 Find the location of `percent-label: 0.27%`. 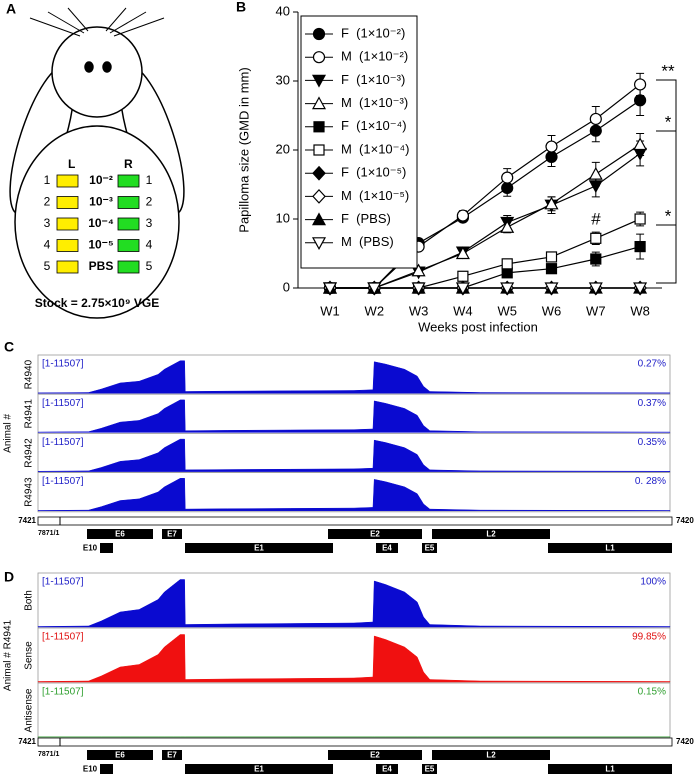

percent-label: 0.27% is located at coordinates (652, 364).